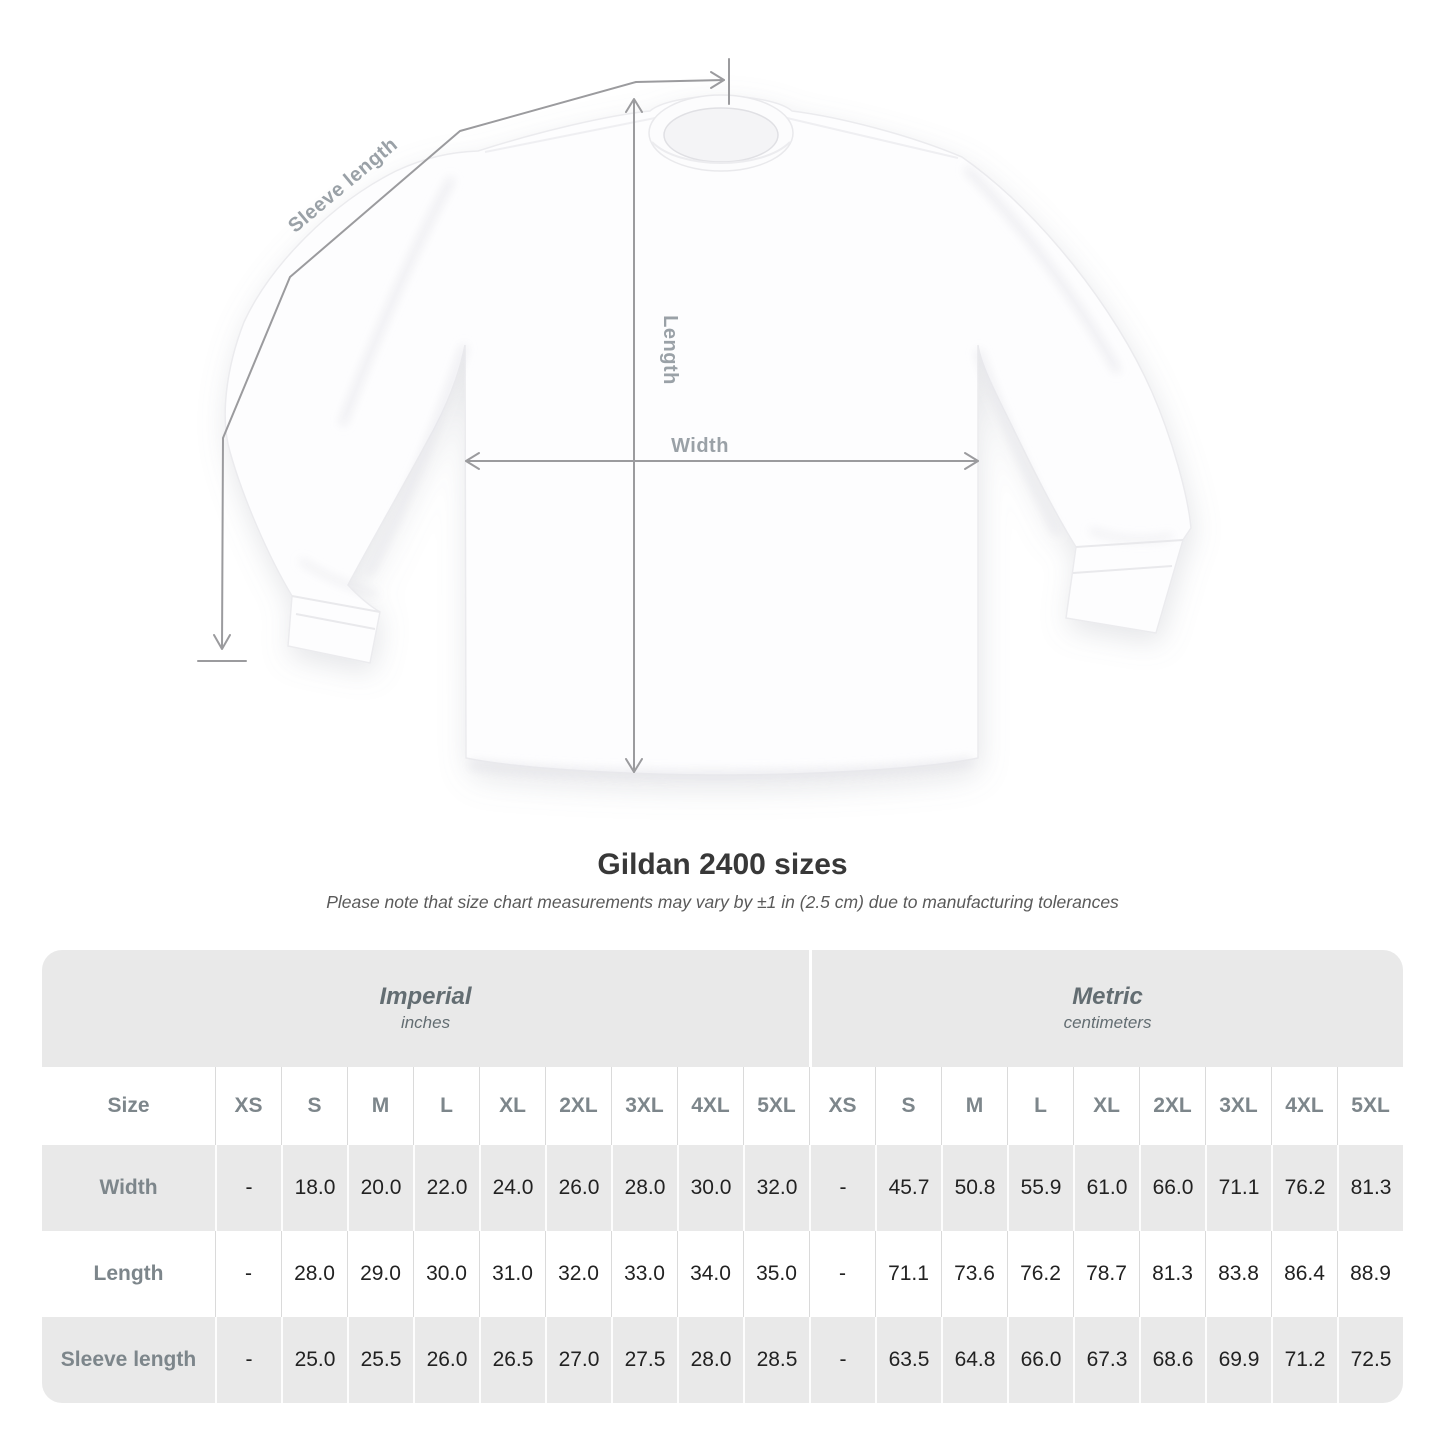  What do you see at coordinates (670, 350) in the screenshot?
I see `length-label: Length` at bounding box center [670, 350].